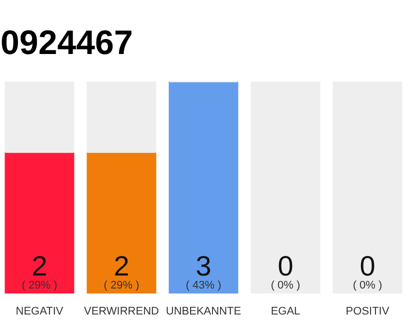 Image resolution: width=410 pixels, height=320 pixels. I want to click on x-tick-label: POSITIV, so click(368, 312).